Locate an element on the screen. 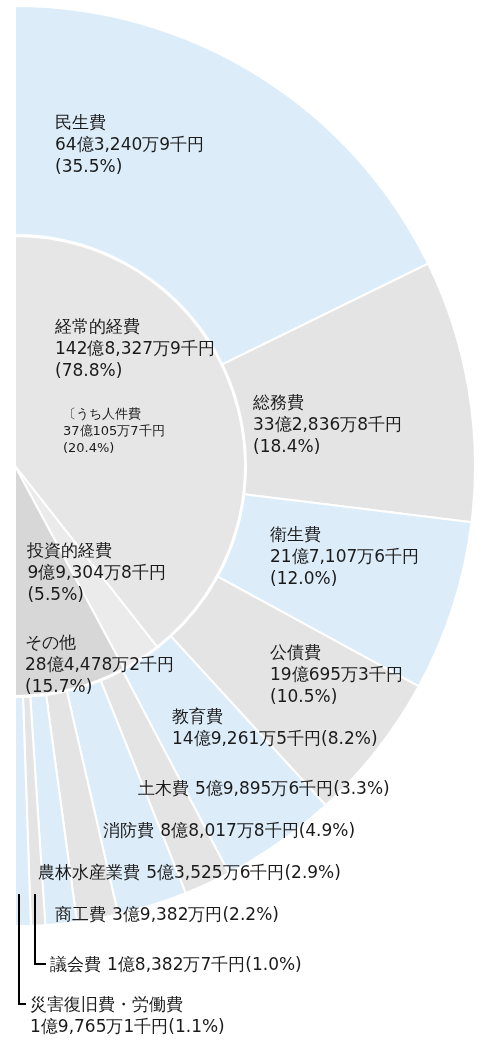  data-label: 33億2,836万8千円(18.4%) is located at coordinates (328, 435).